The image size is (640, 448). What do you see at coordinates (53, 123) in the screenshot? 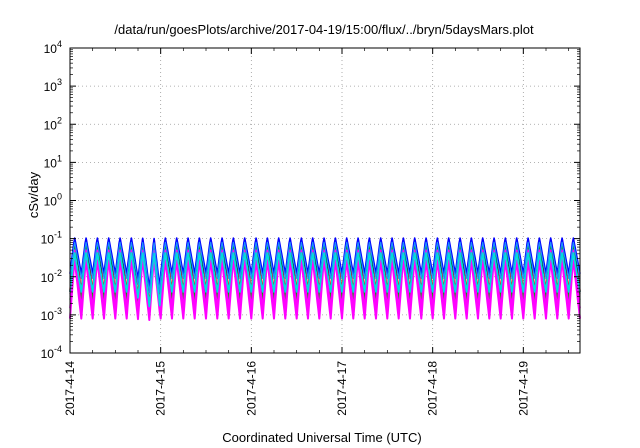
I see `y-tick-label: 10²` at bounding box center [53, 123].